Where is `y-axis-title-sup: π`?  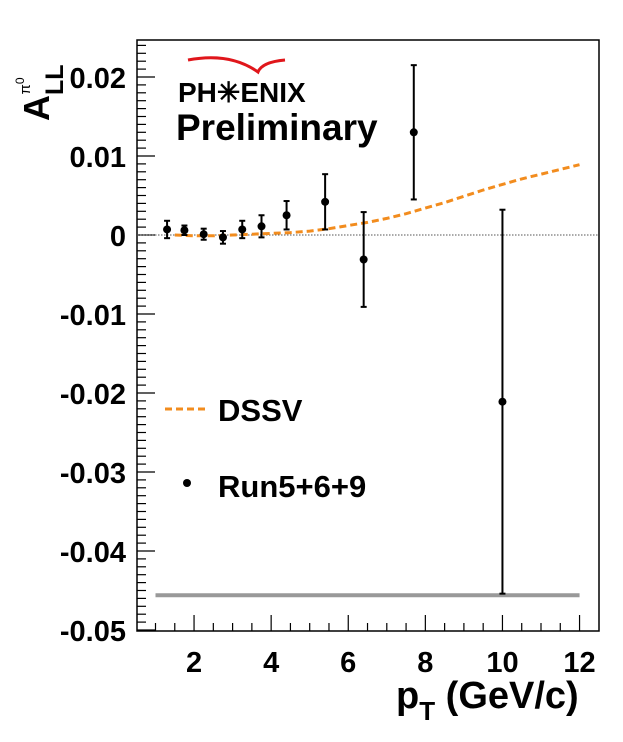 y-axis-title-sup: π is located at coordinates (25, 89).